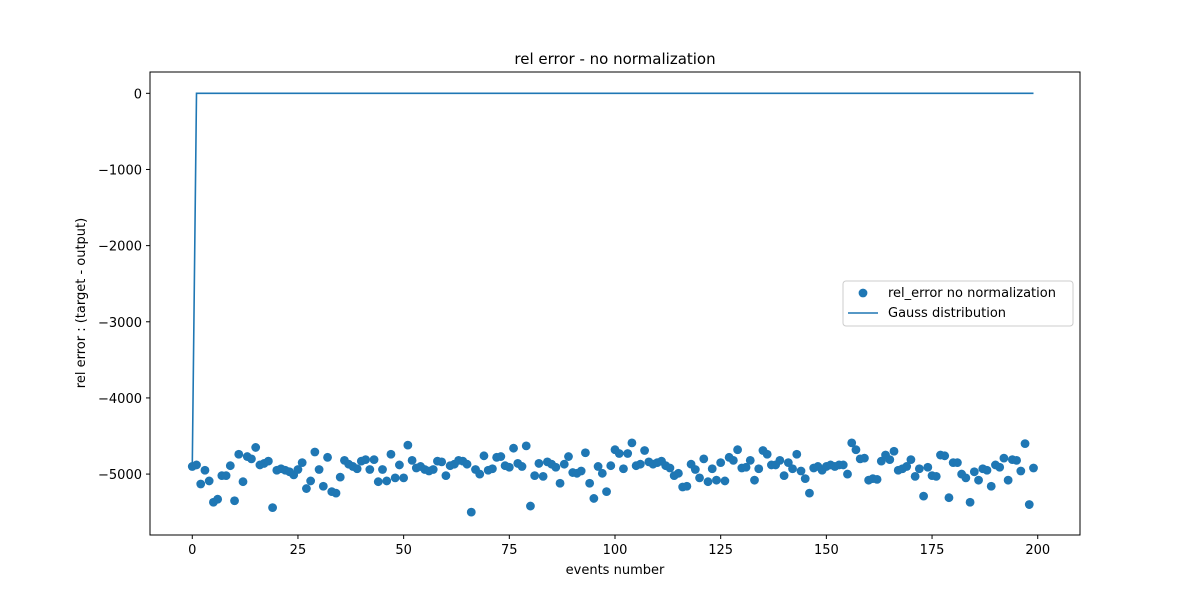  Describe the element at coordinates (120, 170) in the screenshot. I see `y-tick-label: −1000` at that location.